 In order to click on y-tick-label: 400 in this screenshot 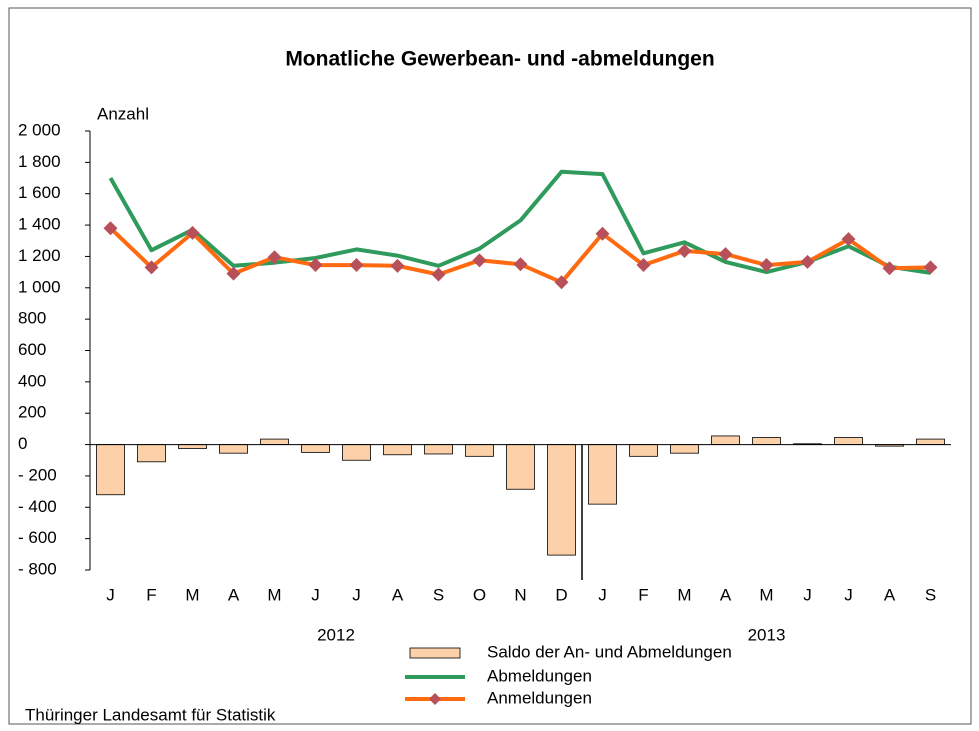, I will do `click(32, 380)`.